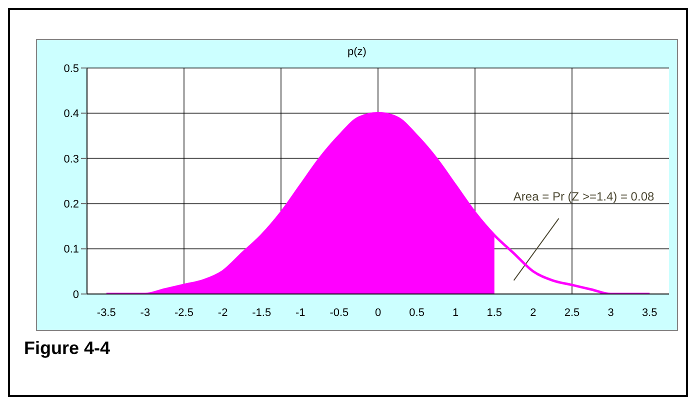 This screenshot has height=405, width=696. What do you see at coordinates (650, 312) in the screenshot?
I see `x-tick-label: 3.5` at bounding box center [650, 312].